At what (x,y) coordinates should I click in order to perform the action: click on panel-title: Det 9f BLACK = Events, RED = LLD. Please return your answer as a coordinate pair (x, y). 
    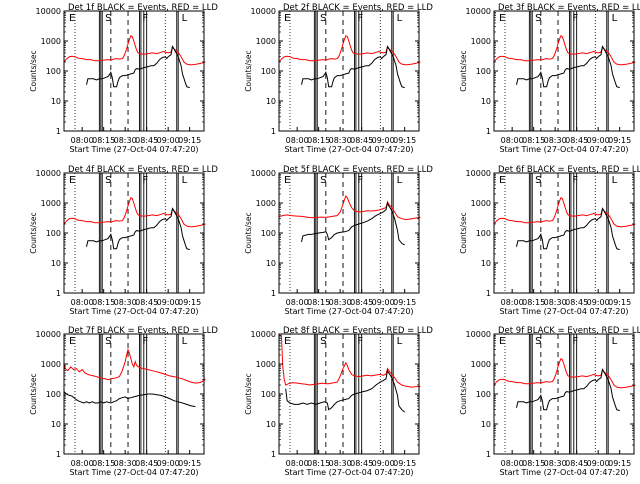
    Looking at the image, I should click on (569, 331).